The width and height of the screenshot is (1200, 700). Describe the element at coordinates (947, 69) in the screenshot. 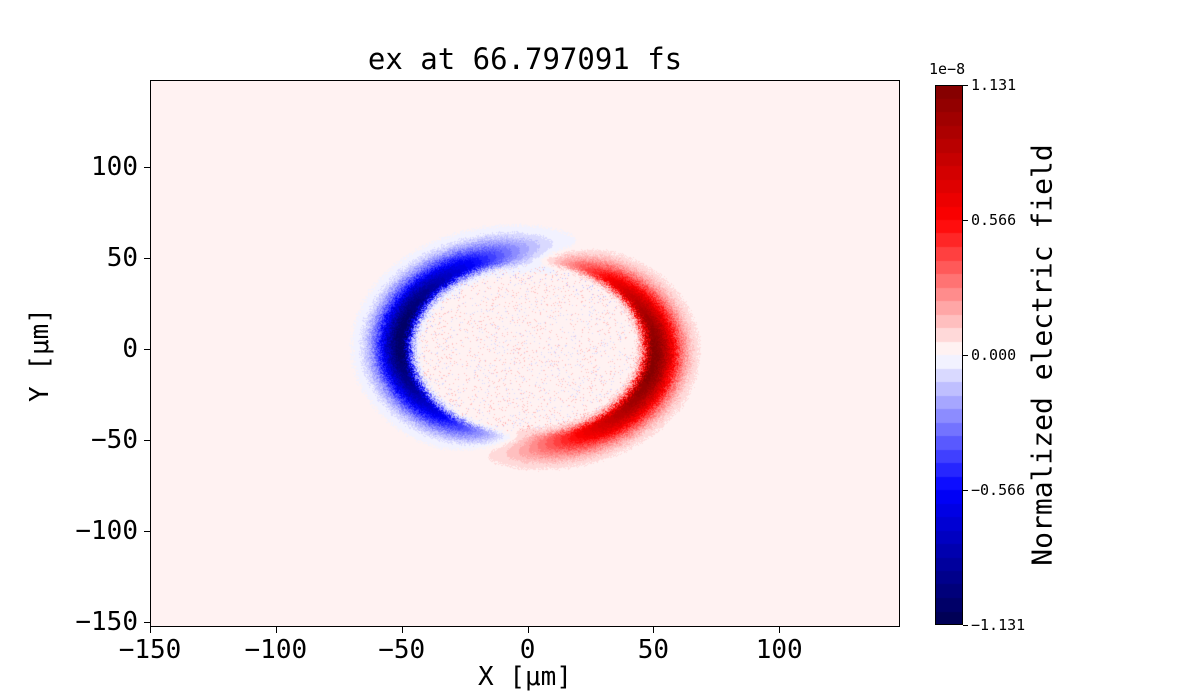

I see `colorbar-offset-text: 1e−8` at that location.